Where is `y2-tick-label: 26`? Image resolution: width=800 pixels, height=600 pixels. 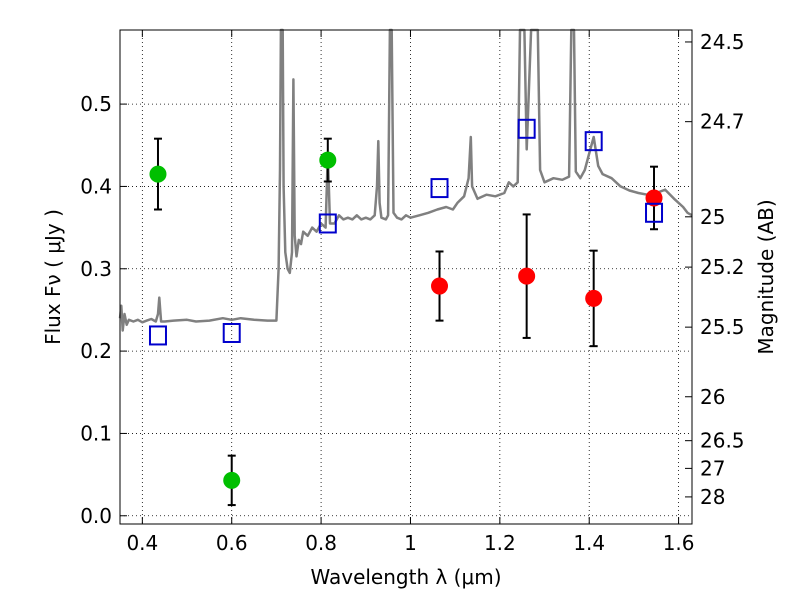 y2-tick-label: 26 is located at coordinates (712, 397).